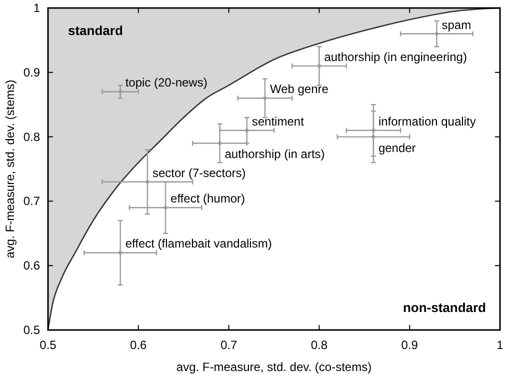 This screenshot has width=507, height=375. Describe the element at coordinates (278, 121) in the screenshot. I see `annotation: sentiment` at that location.